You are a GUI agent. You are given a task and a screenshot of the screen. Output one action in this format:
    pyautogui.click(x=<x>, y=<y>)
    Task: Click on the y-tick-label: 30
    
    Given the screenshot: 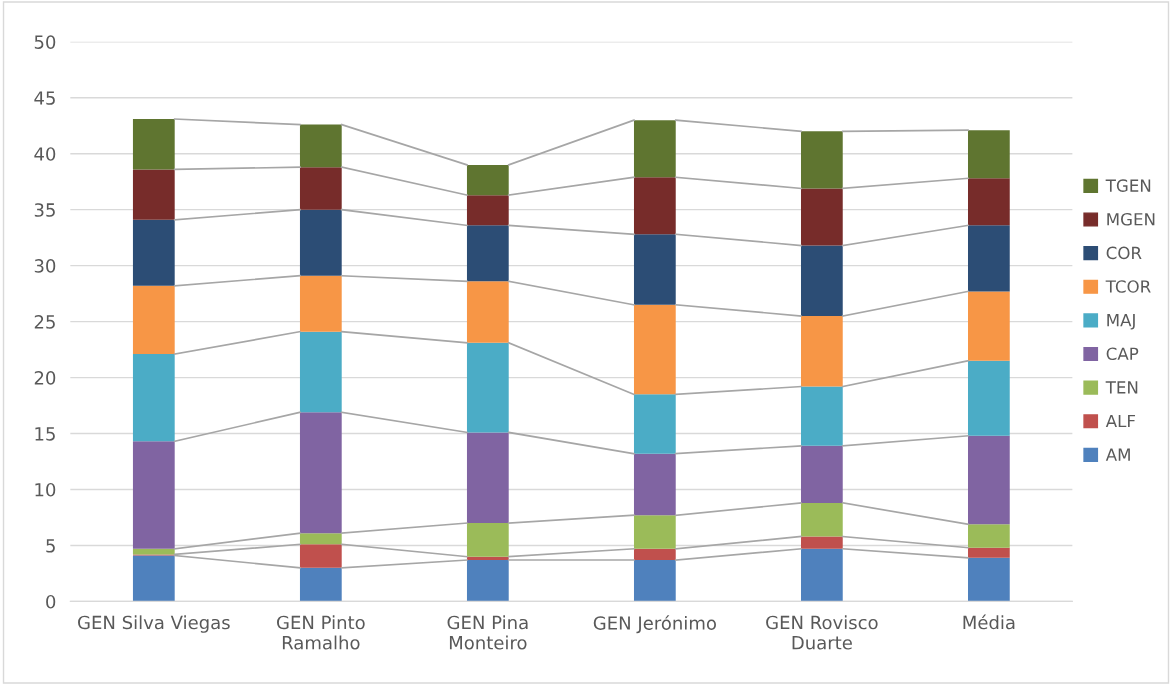 What is the action you would take?
    pyautogui.click(x=45, y=266)
    